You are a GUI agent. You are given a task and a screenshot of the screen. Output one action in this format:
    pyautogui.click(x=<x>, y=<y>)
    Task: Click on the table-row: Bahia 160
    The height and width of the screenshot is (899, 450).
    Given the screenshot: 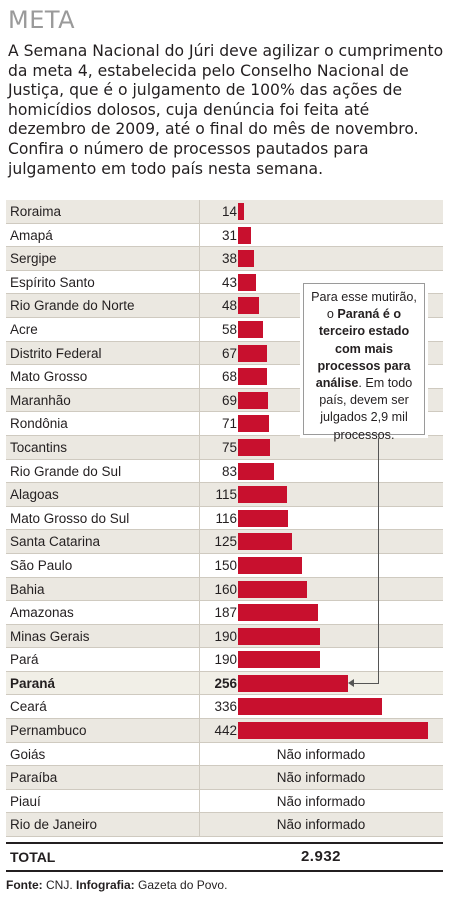 What is the action you would take?
    pyautogui.click(x=224, y=589)
    